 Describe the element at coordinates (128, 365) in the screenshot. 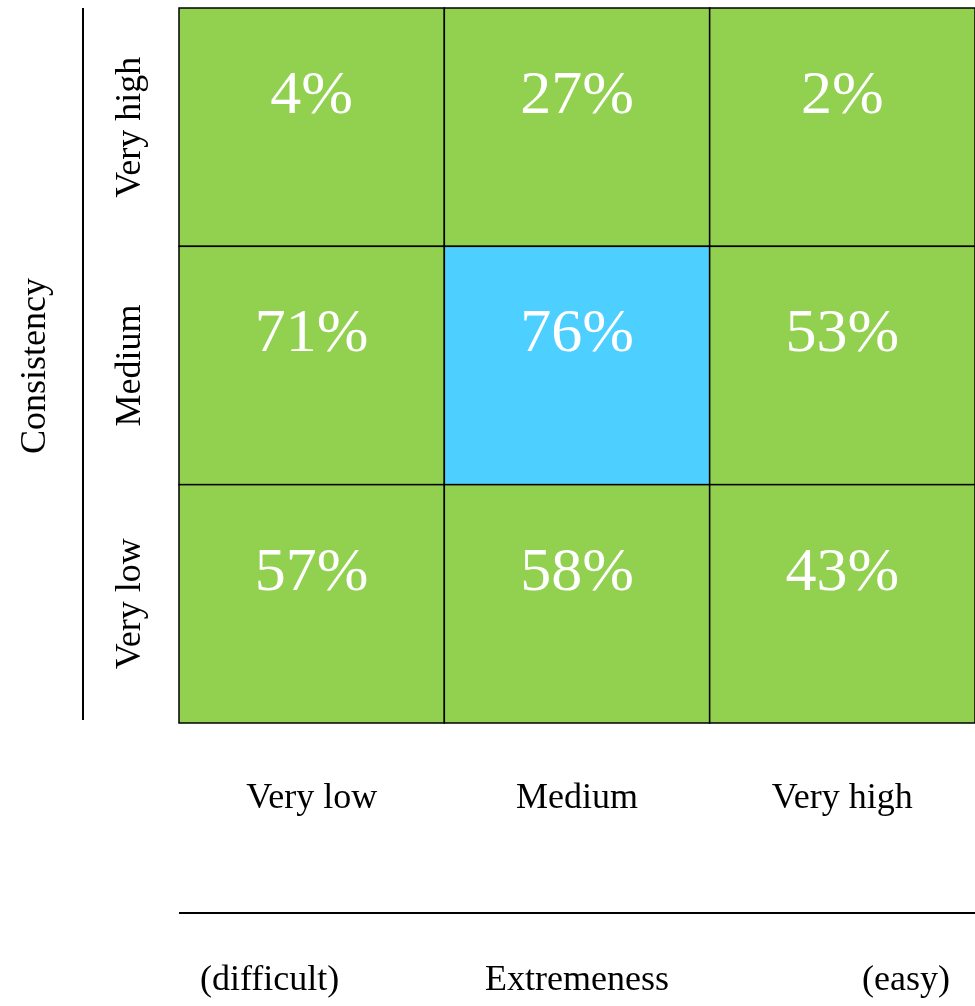

I see `y-tick-label: Medium` at that location.